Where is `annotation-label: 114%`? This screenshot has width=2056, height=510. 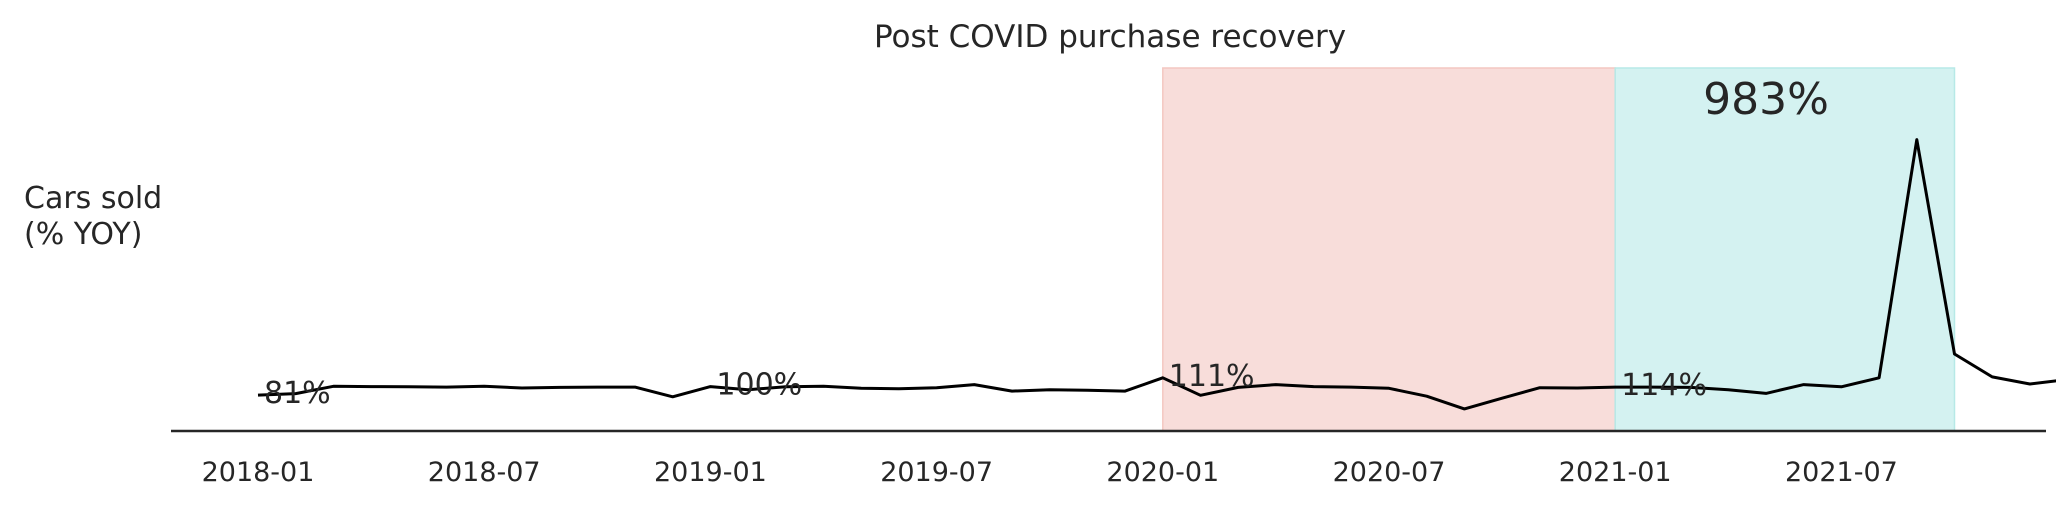 annotation-label: 114% is located at coordinates (1664, 385).